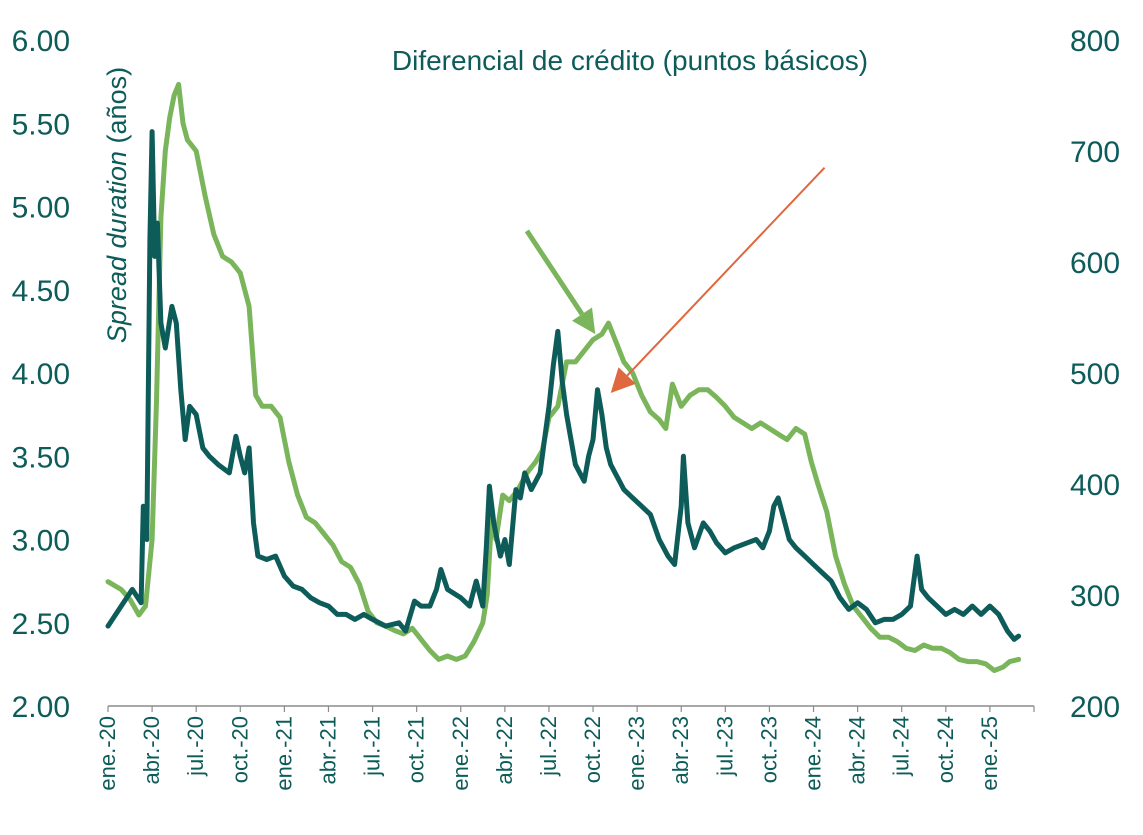 The width and height of the screenshot is (1143, 835). What do you see at coordinates (813, 753) in the screenshot?
I see `x-tick-label: ene.-24` at bounding box center [813, 753].